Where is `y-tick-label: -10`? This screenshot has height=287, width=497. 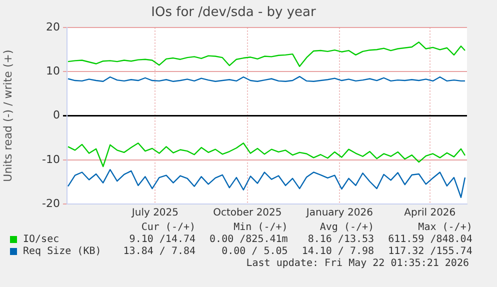
y-tick-label: -10 is located at coordinates (51, 159).